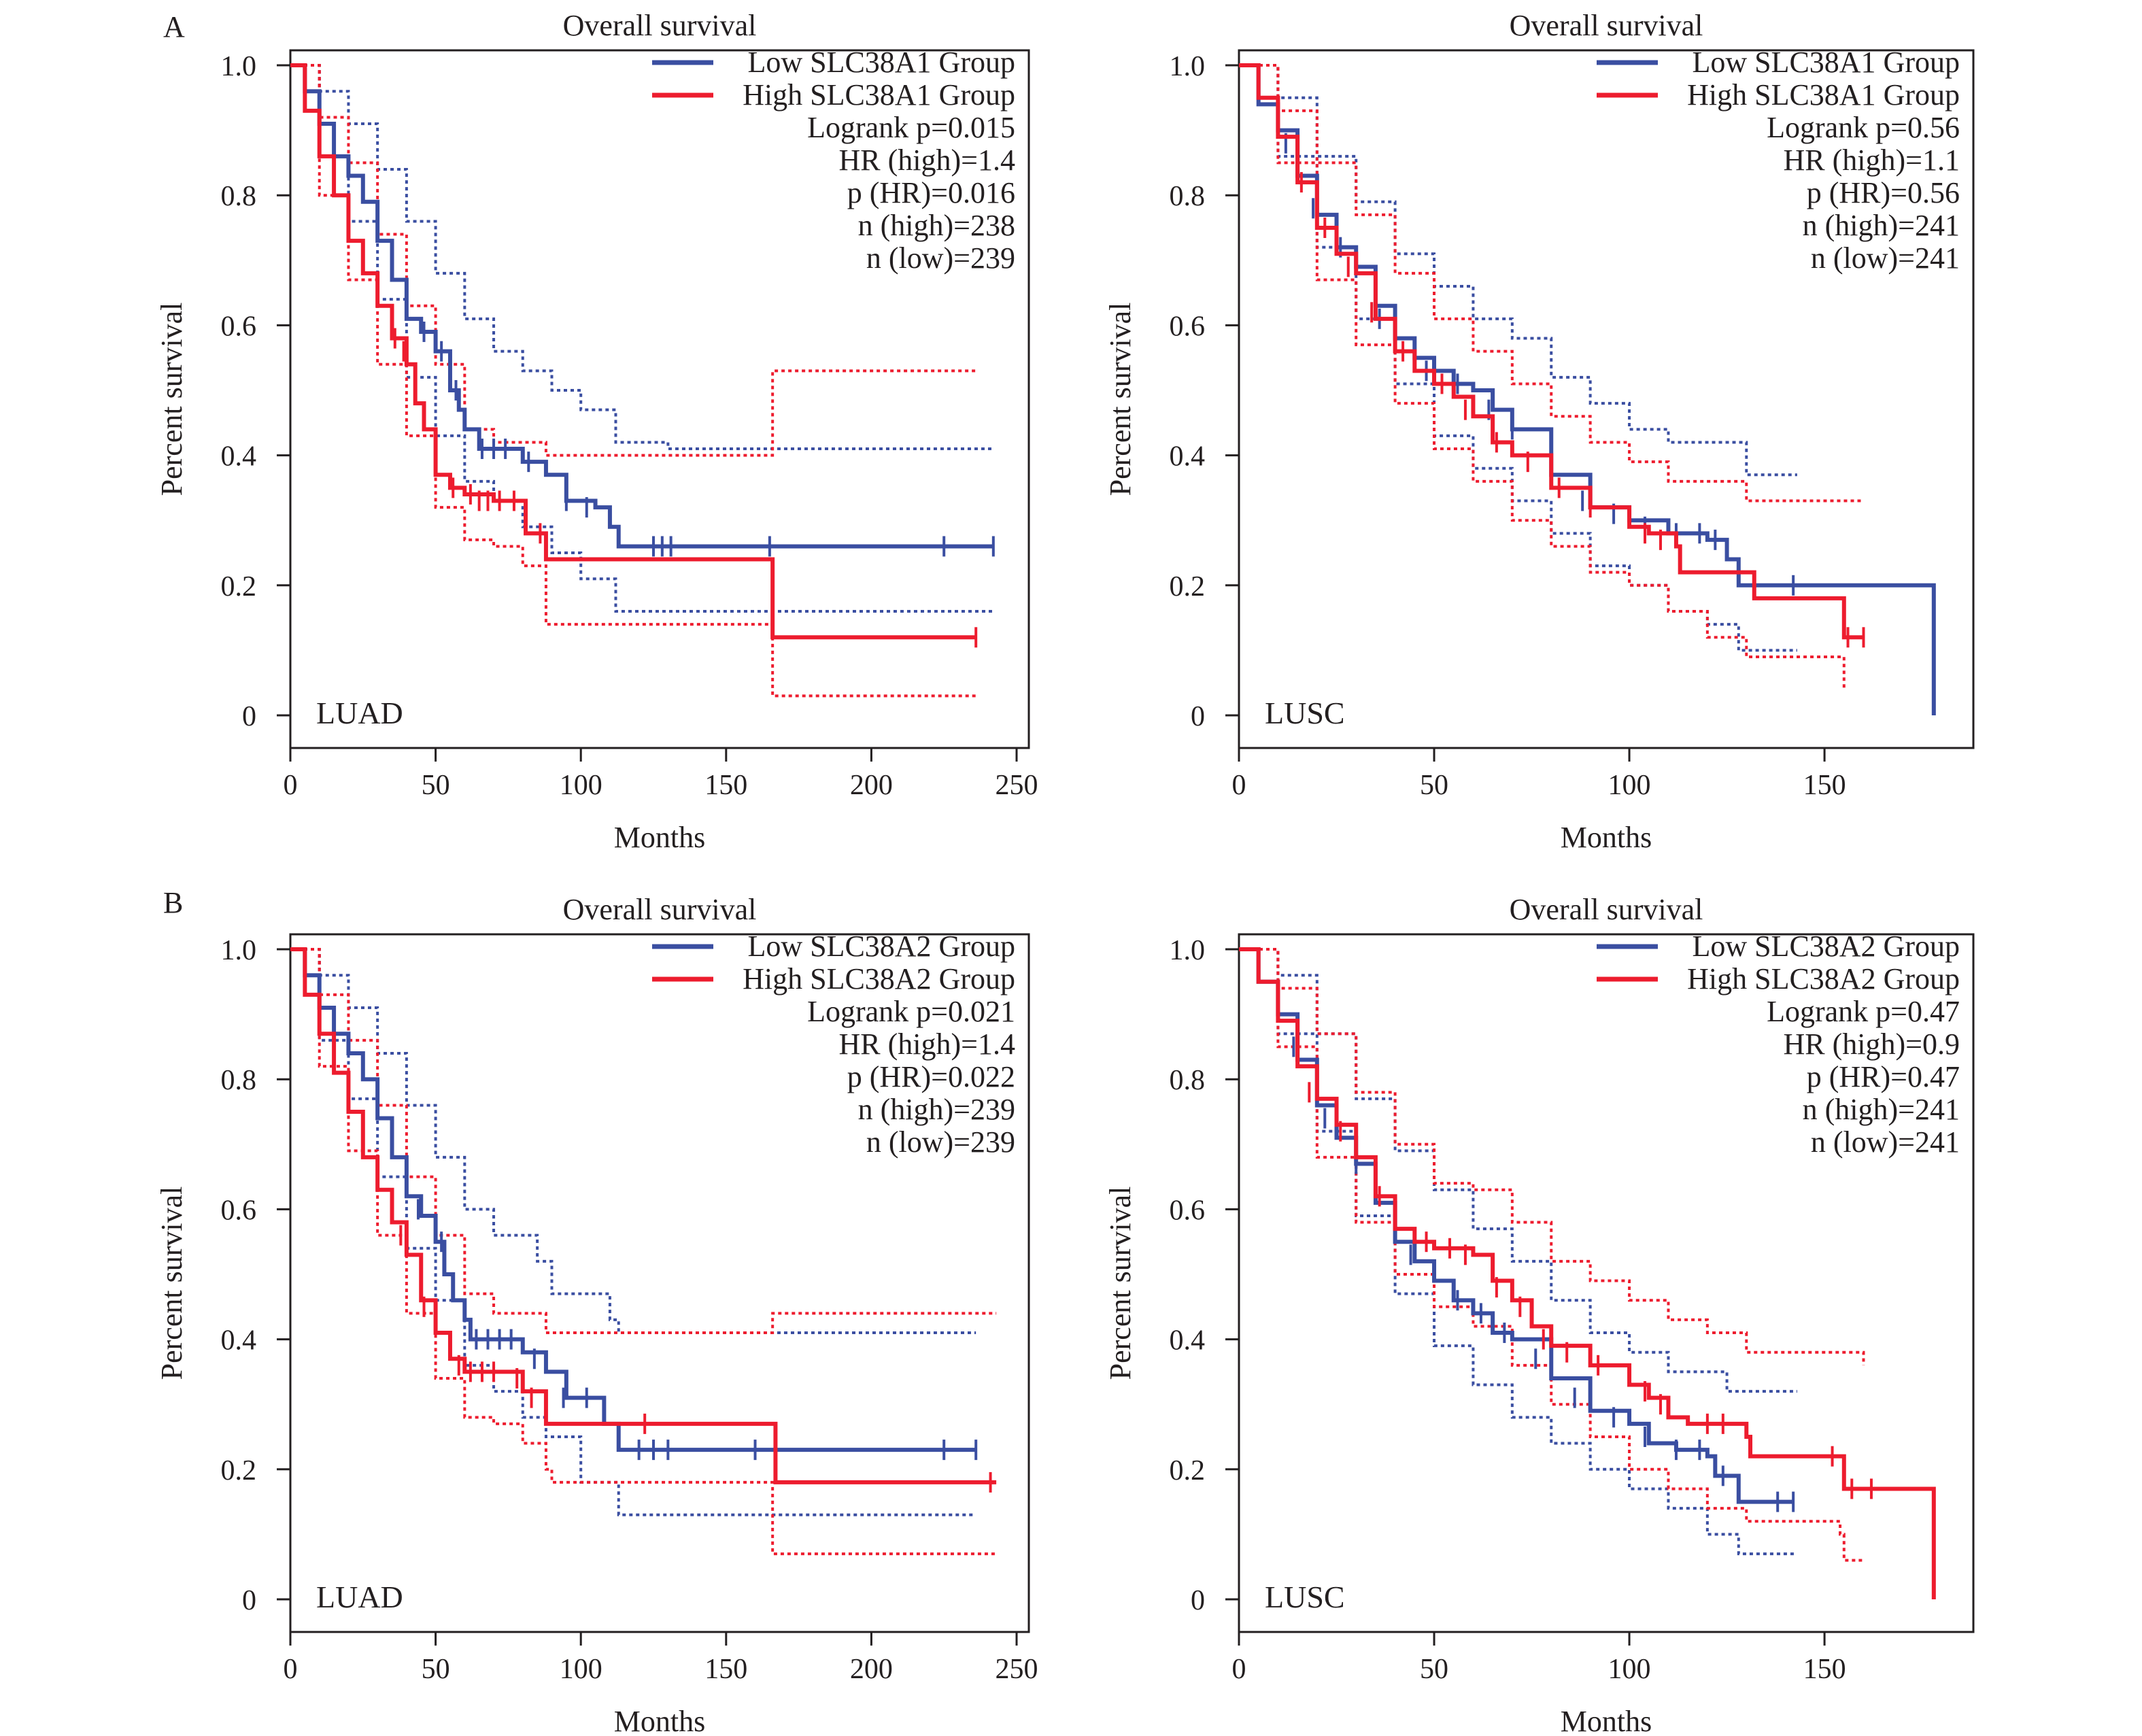  I want to click on stat-label: Logrank p=0.47, so click(1864, 1011).